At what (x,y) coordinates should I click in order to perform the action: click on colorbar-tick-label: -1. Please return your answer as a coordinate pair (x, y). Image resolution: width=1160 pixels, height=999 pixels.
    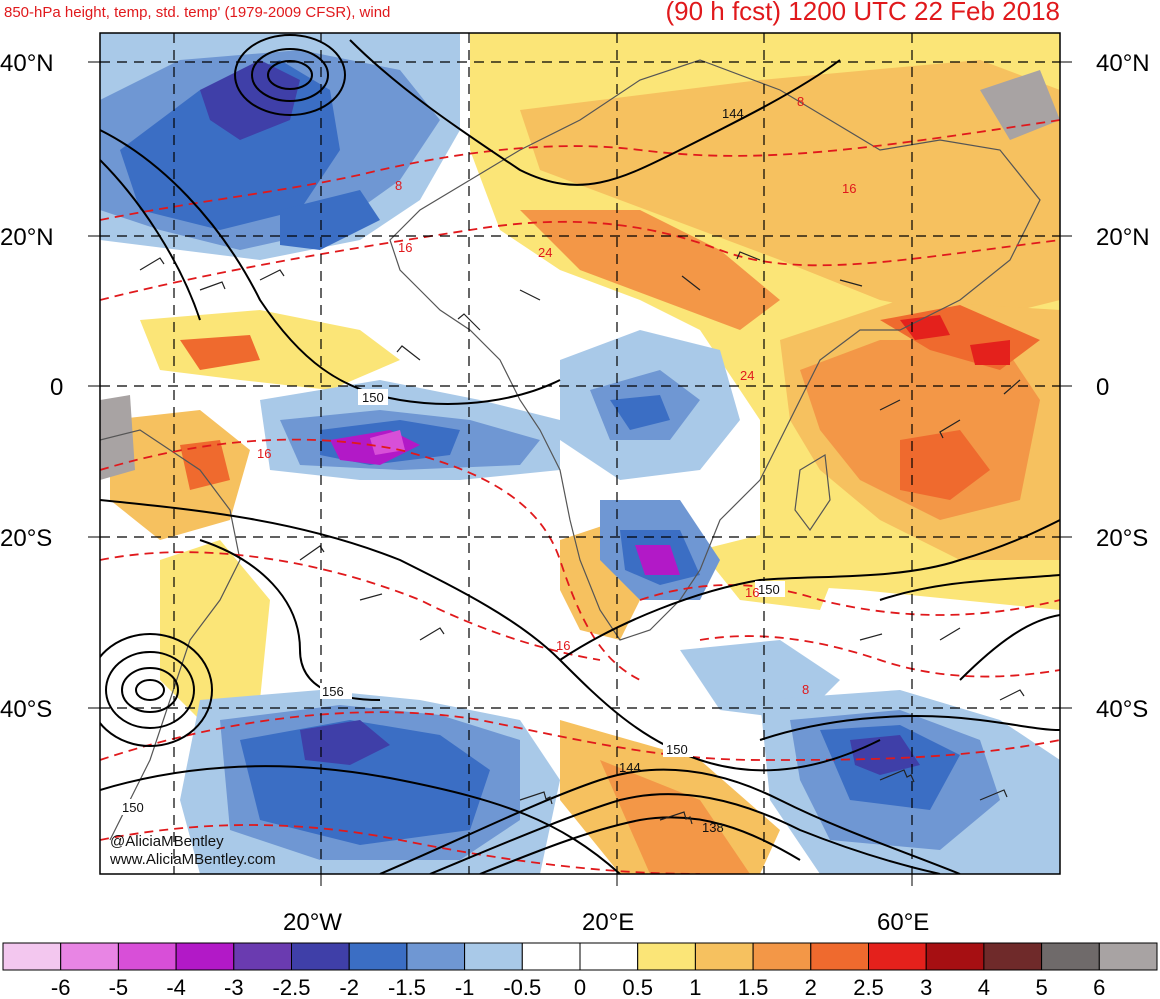
    Looking at the image, I should click on (465, 987).